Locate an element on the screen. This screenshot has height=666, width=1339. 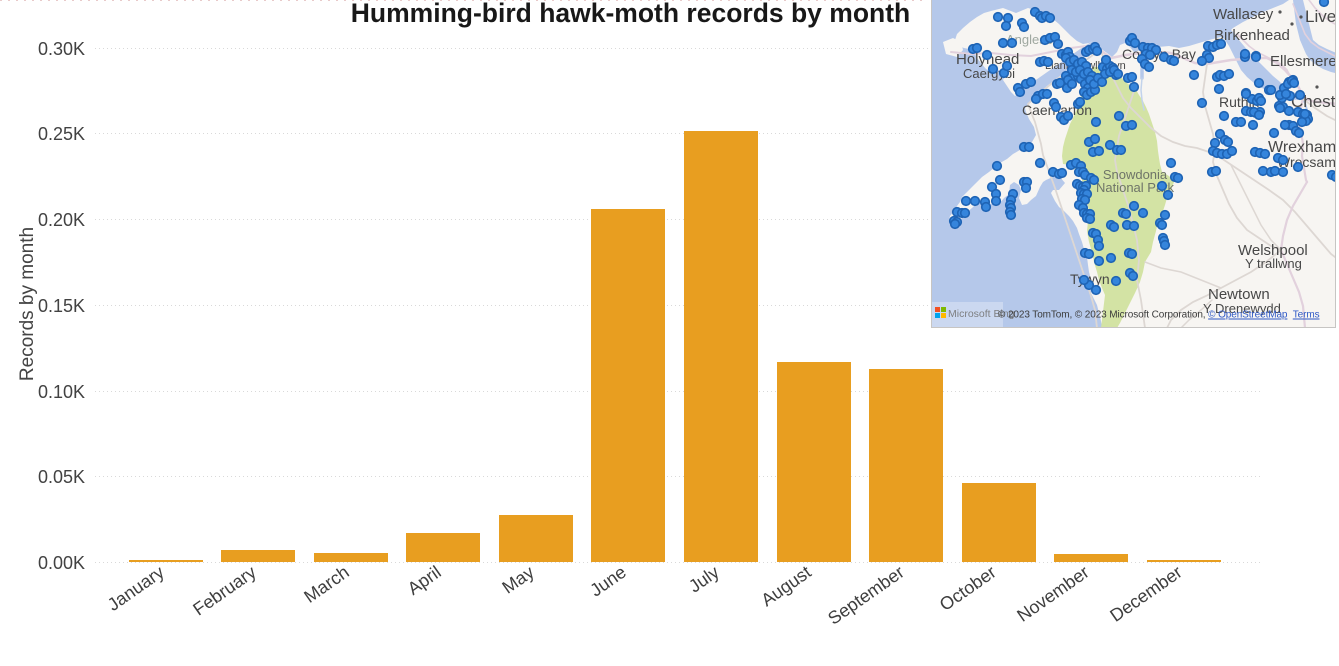
svg-text: National Park is located at coordinates (1135, 187).